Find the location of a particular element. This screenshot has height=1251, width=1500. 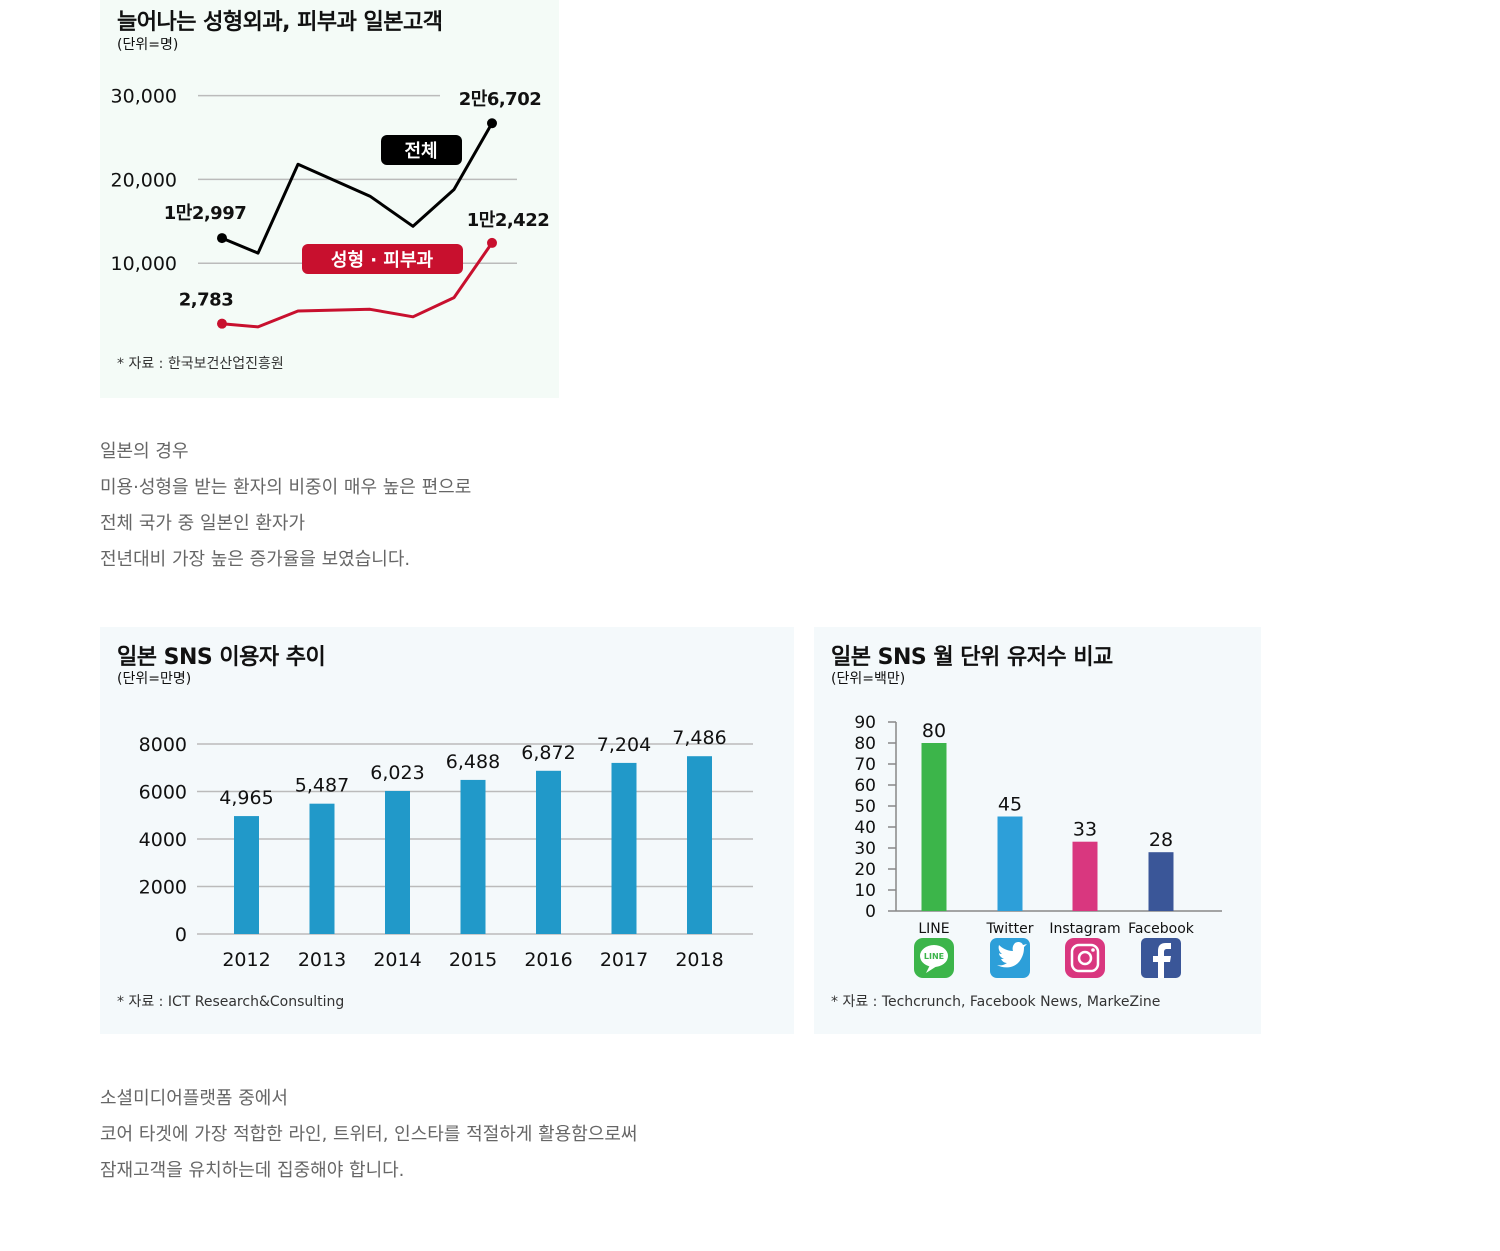

icon-background is located at coordinates (1085, 958).